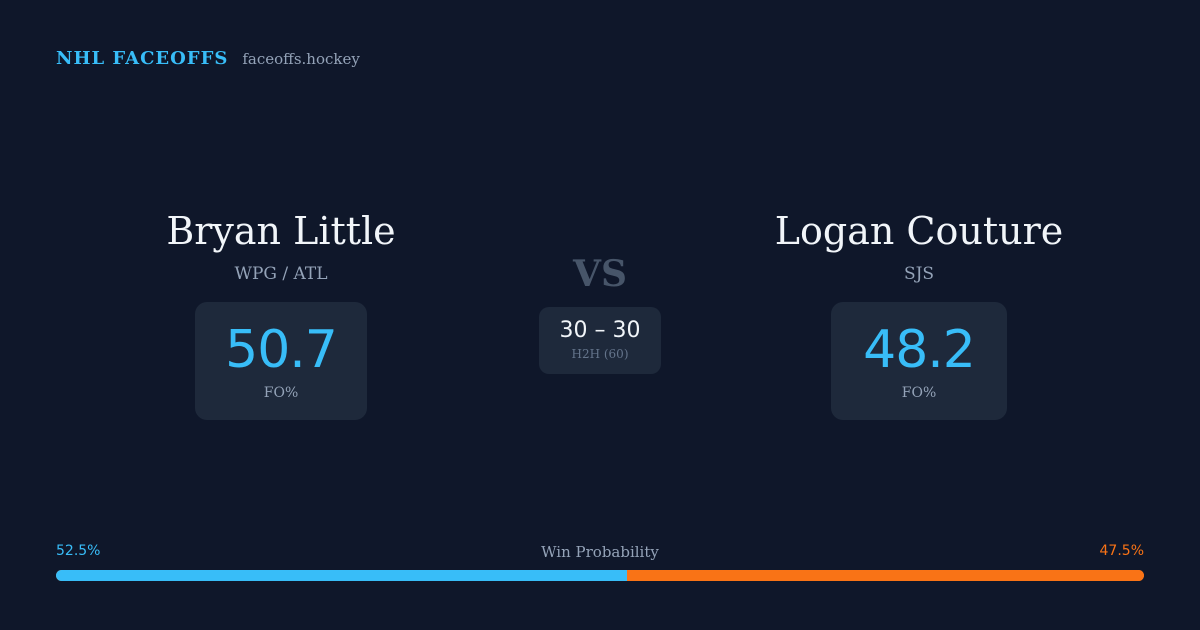 Image resolution: width=1200 pixels, height=630 pixels. What do you see at coordinates (78, 551) in the screenshot?
I see `win-probability-left-label: 52.5%` at bounding box center [78, 551].